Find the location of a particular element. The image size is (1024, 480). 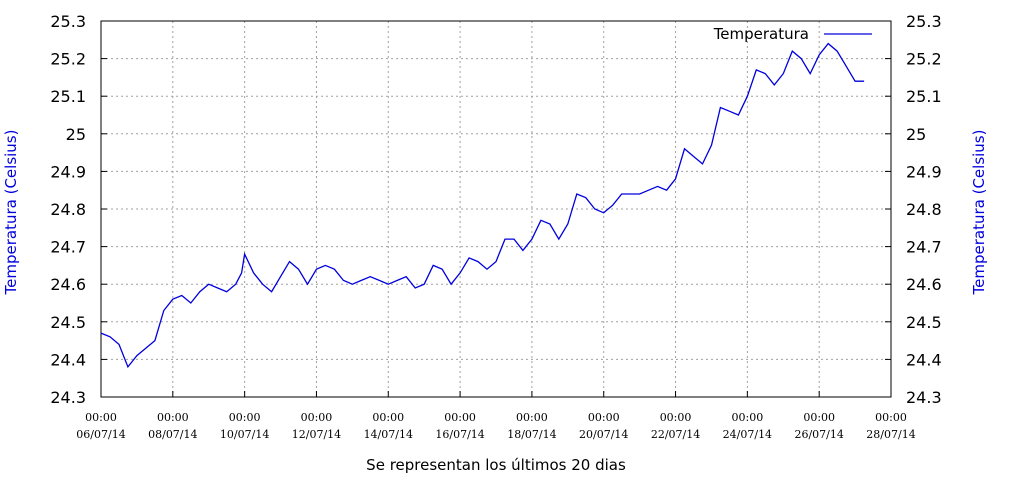

y-tick-label-right: 24.3 is located at coordinates (924, 397).